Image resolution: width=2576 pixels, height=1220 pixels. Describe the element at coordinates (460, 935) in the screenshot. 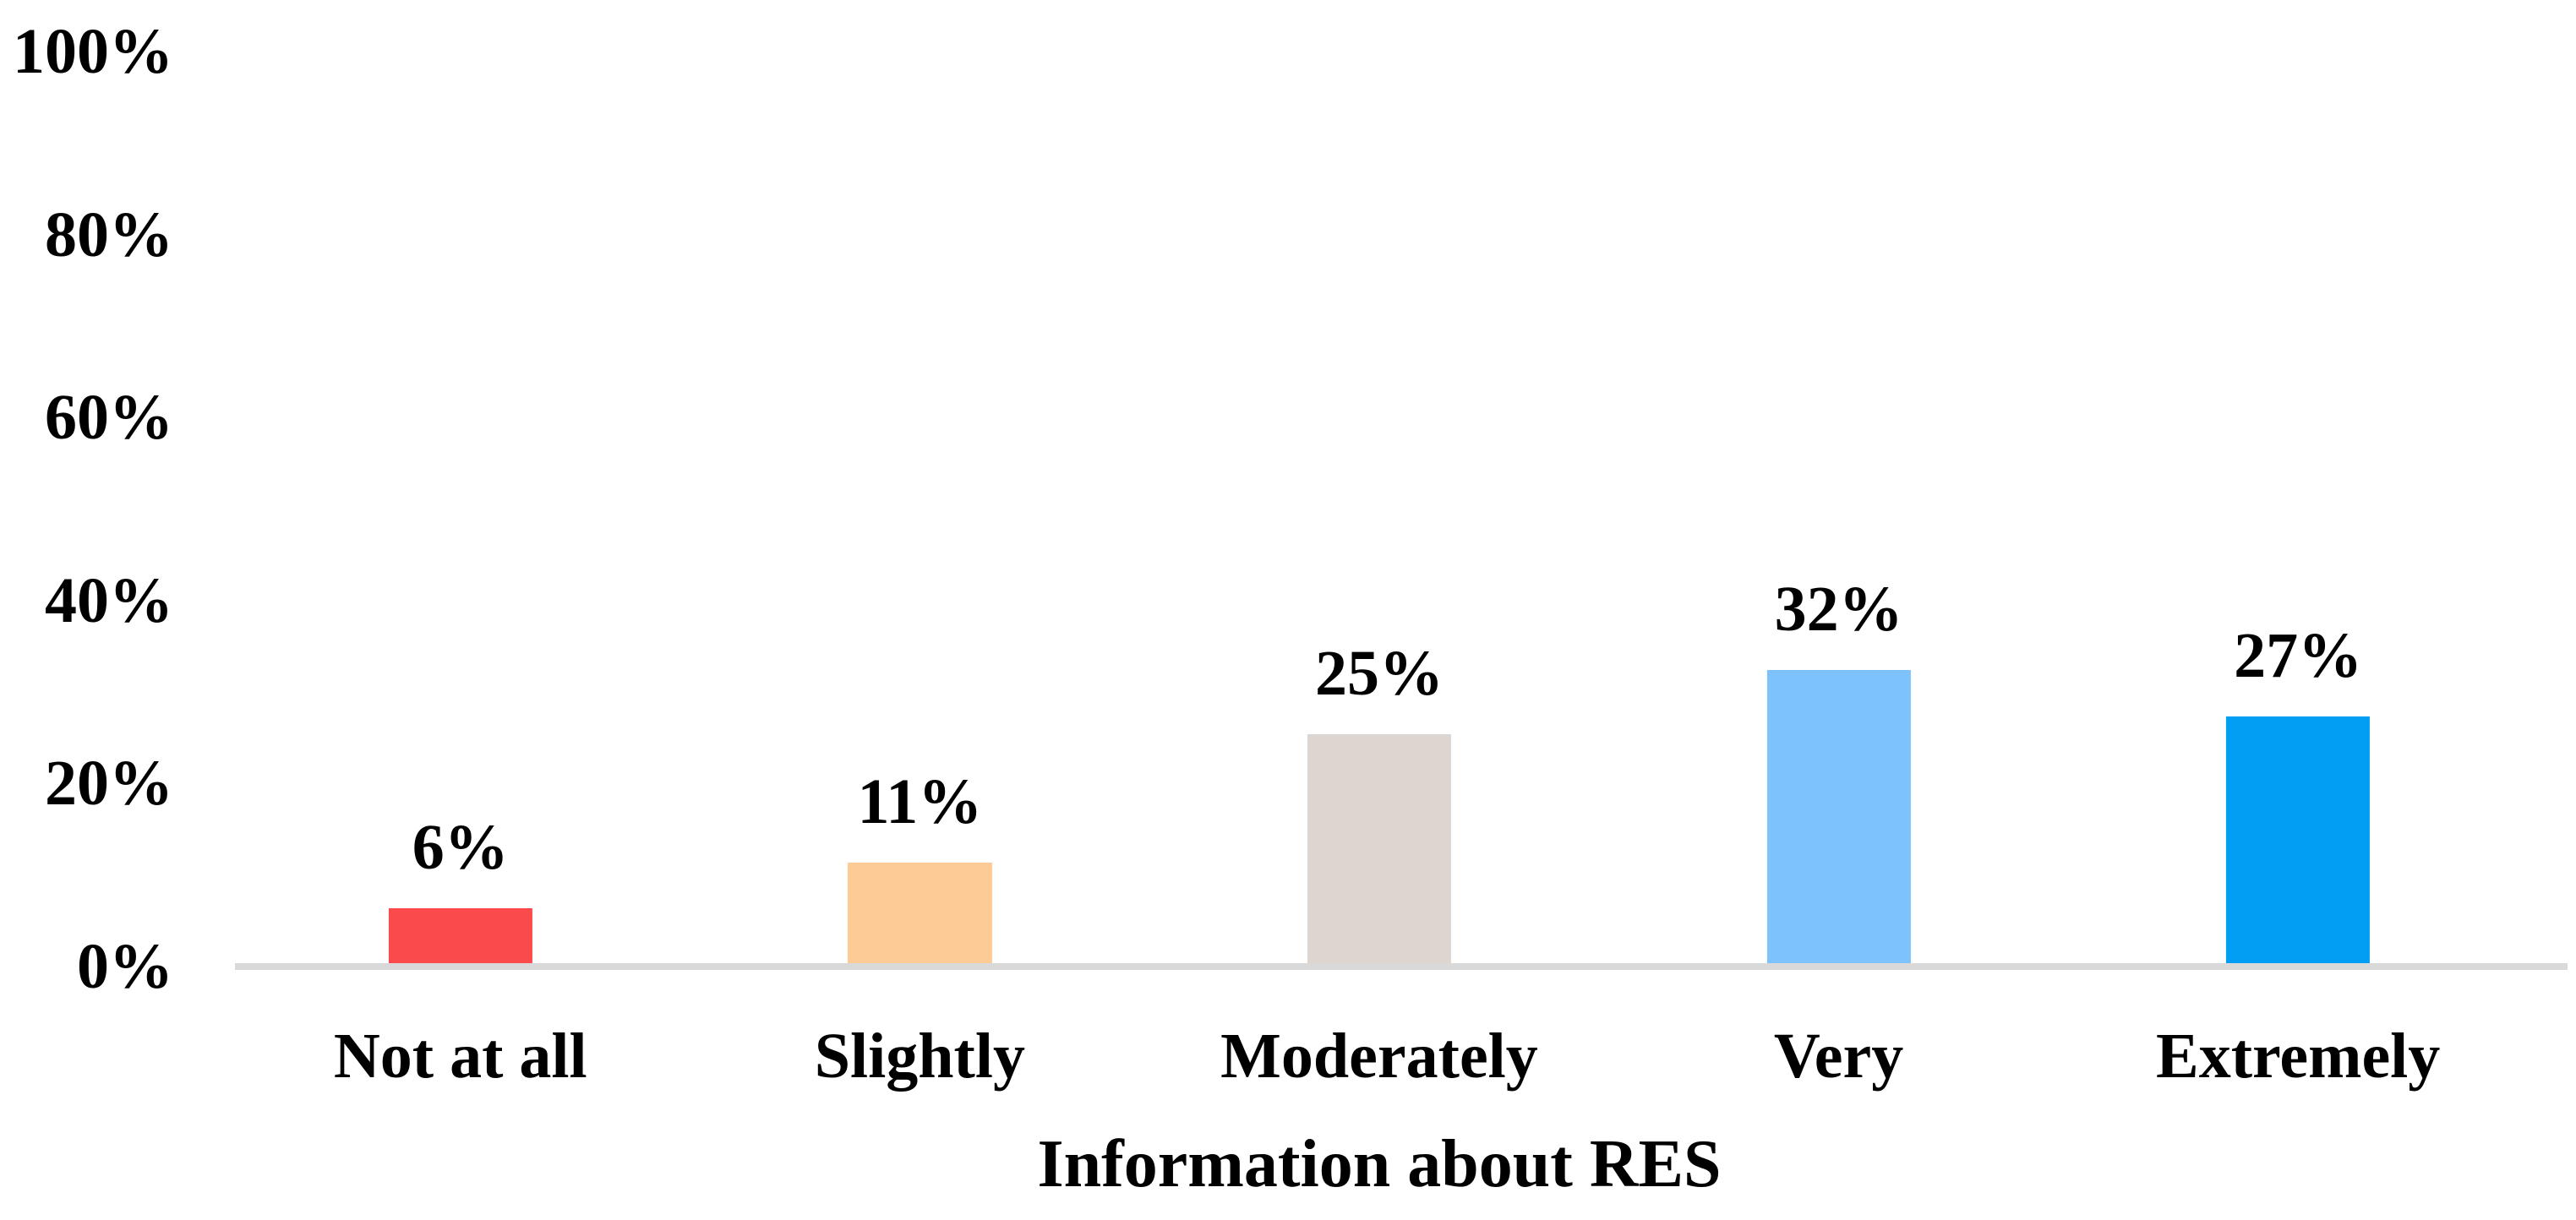

I see `bar-not-at-all` at that location.